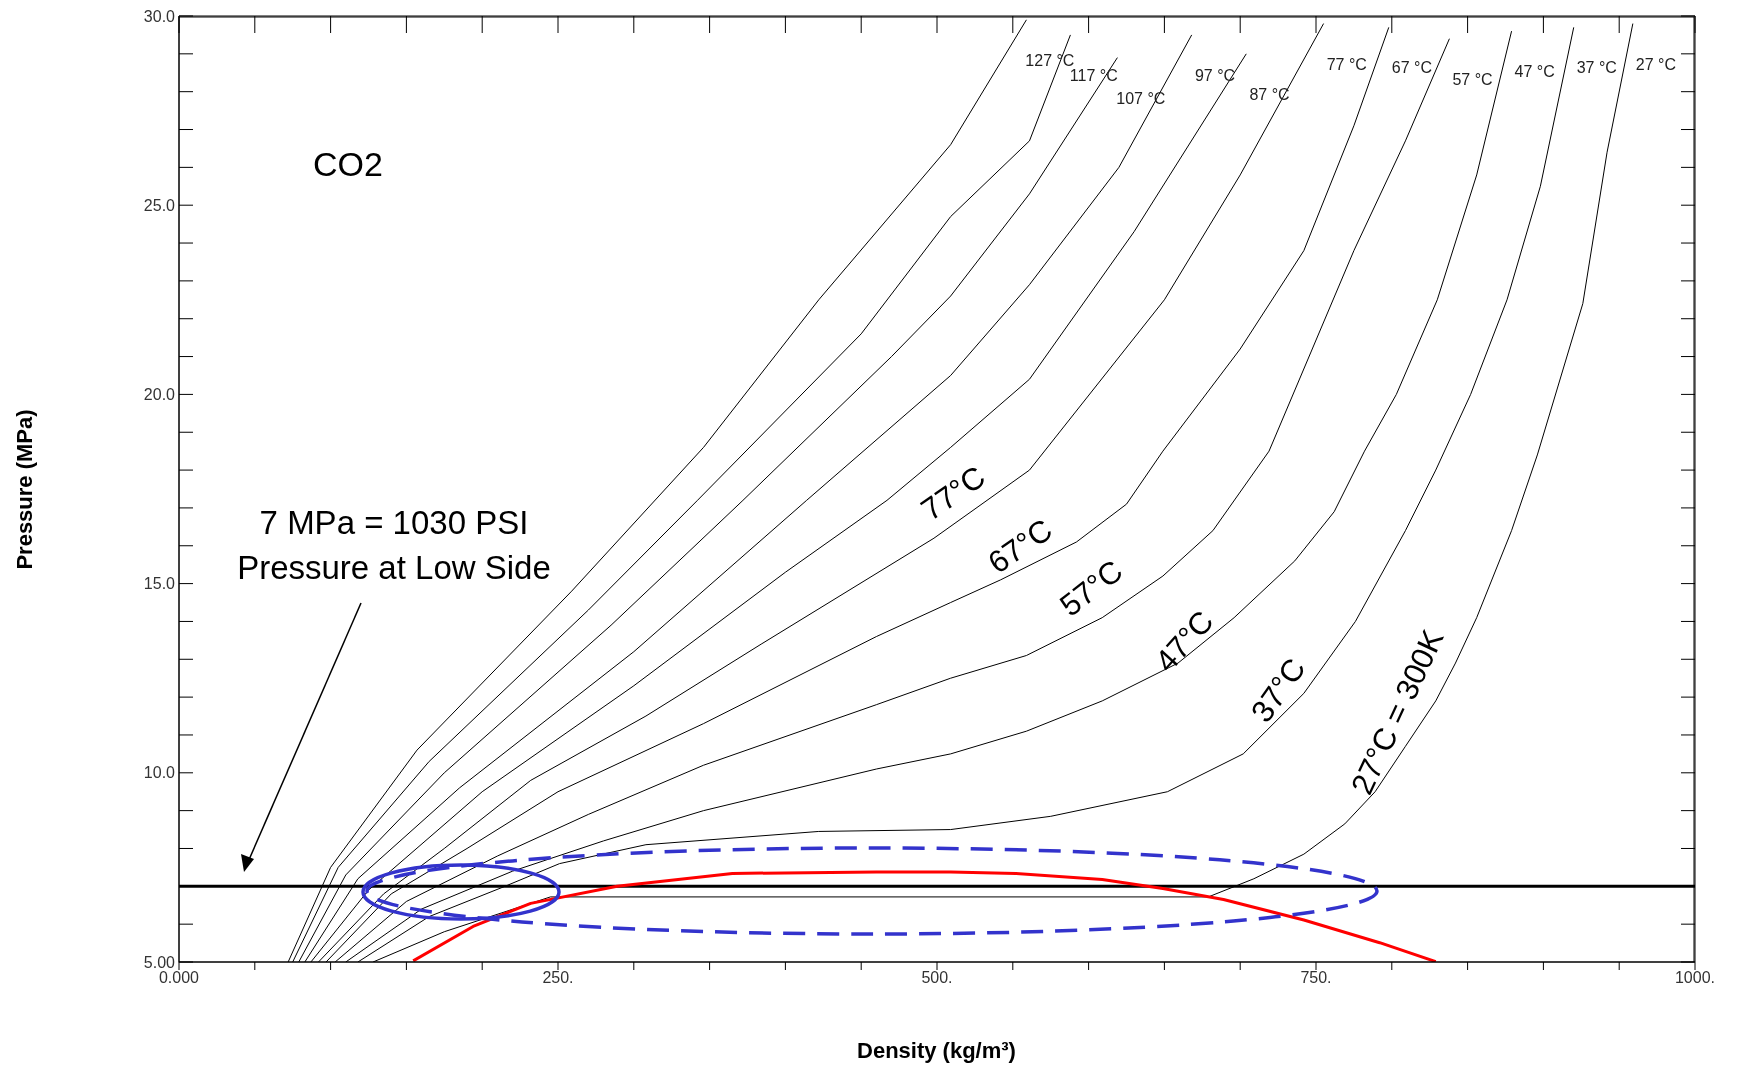  What do you see at coordinates (1472, 79) in the screenshot?
I see `series-label: 57 °C` at bounding box center [1472, 79].